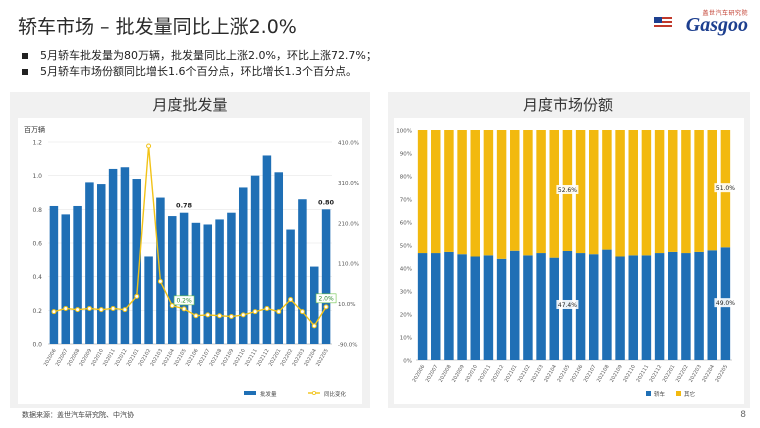 The image size is (760, 428). What do you see at coordinates (648, 393) in the screenshot?
I see `legend-swatch-sedan` at bounding box center [648, 393].